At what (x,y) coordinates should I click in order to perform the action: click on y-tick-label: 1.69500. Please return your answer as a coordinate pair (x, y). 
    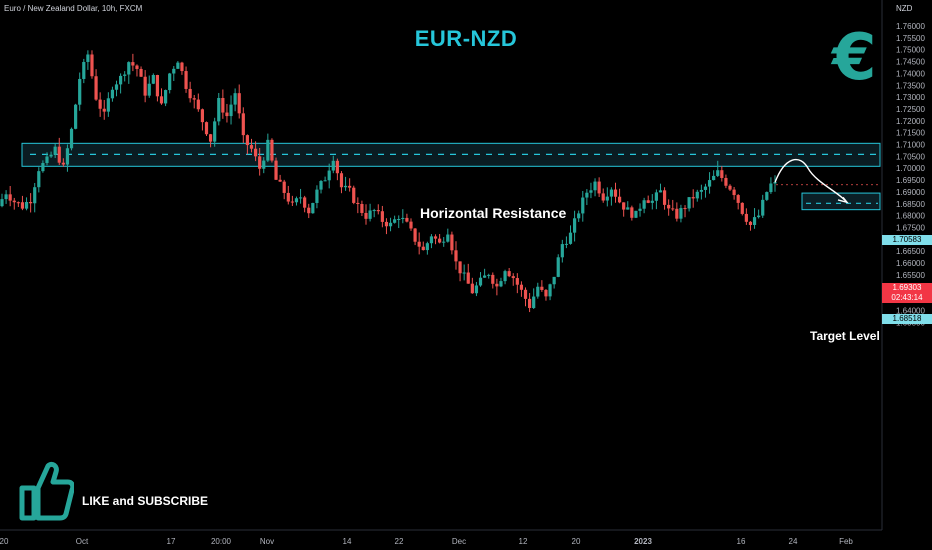
    Looking at the image, I should click on (910, 180).